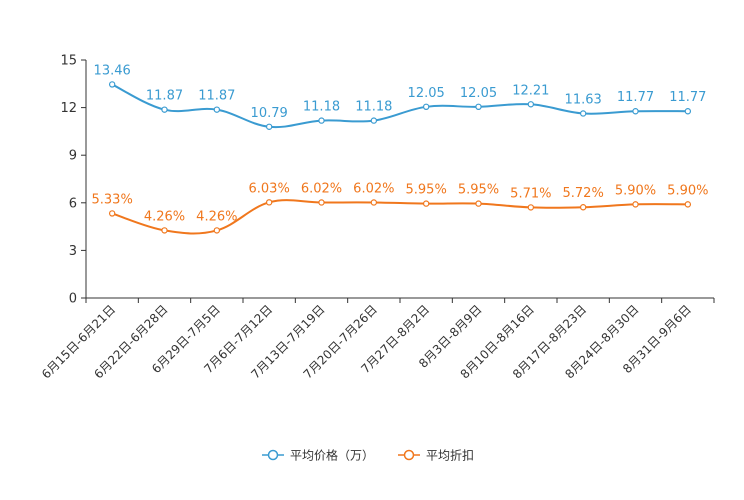 The width and height of the screenshot is (744, 500). I want to click on legend-item: 平均价格（万）, so click(318, 455).